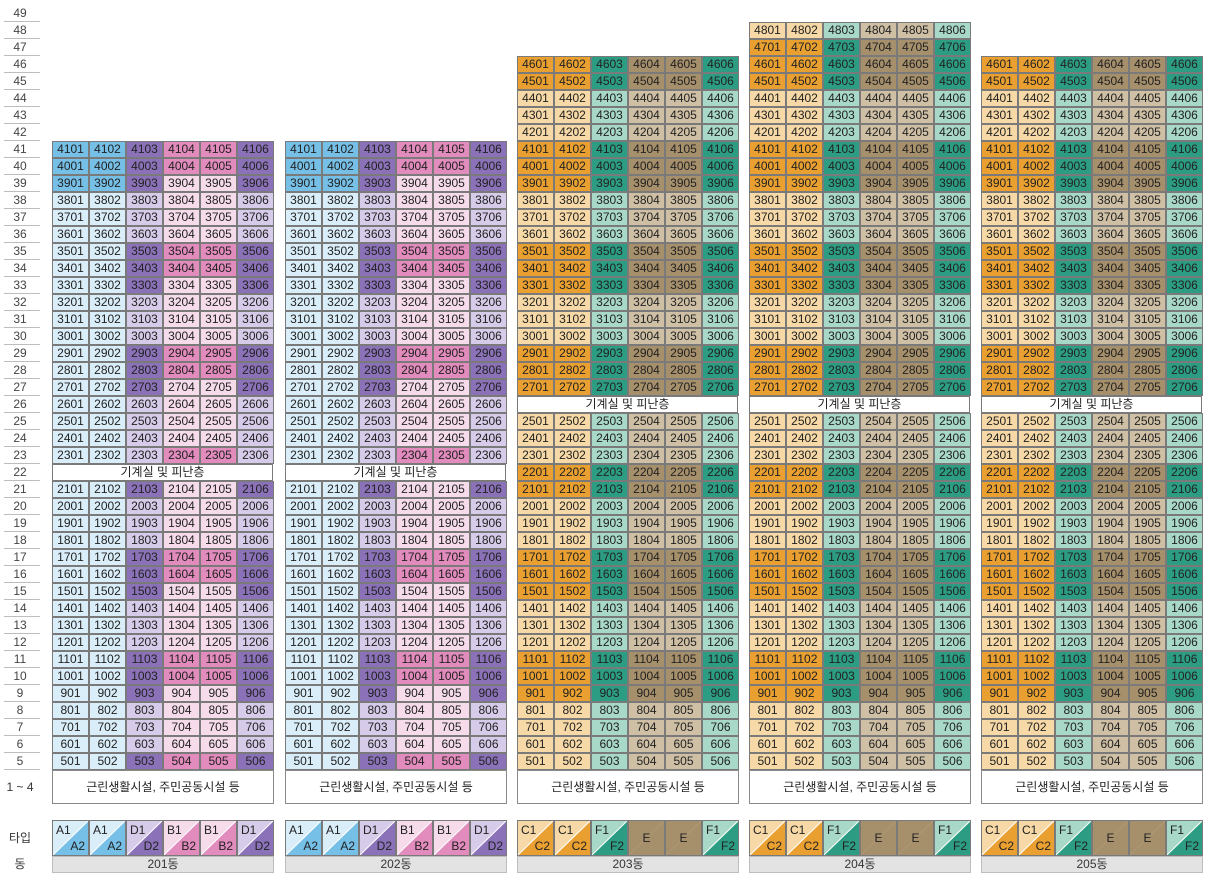  What do you see at coordinates (451, 489) in the screenshot?
I see `unit-cell: 2105` at bounding box center [451, 489].